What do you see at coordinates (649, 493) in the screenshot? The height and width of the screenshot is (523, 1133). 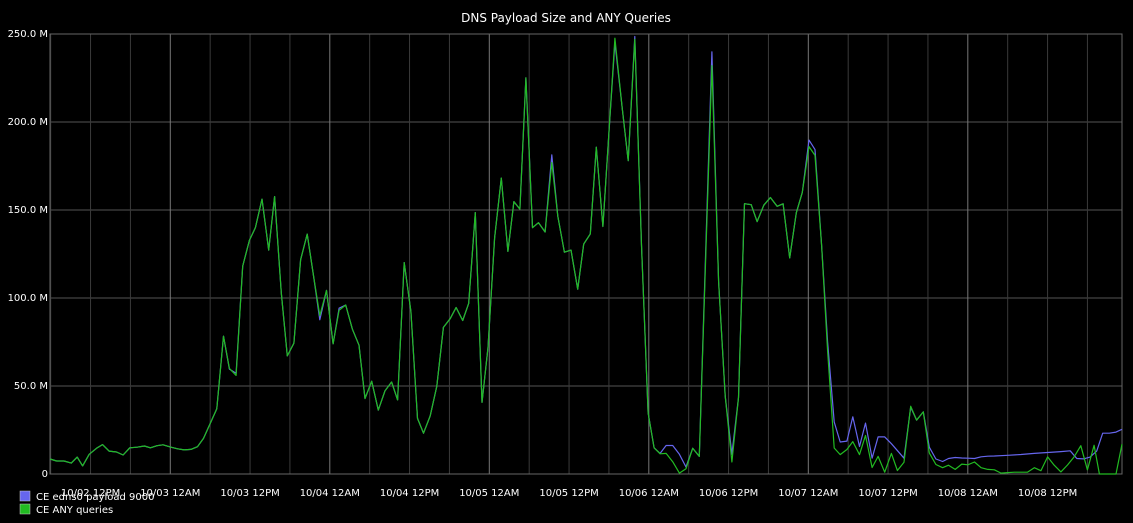 I see `x-tick-label: 10/06 12AM` at bounding box center [649, 493].